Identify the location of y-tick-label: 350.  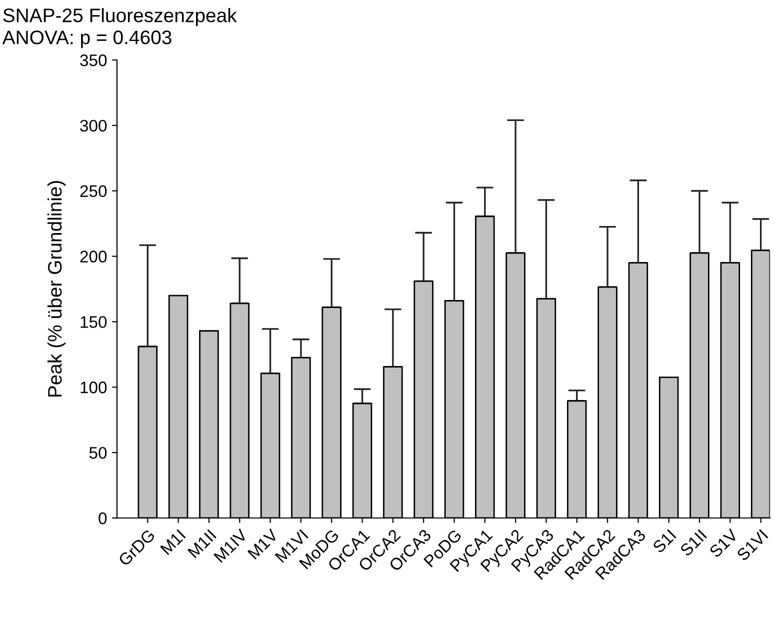
(93, 60).